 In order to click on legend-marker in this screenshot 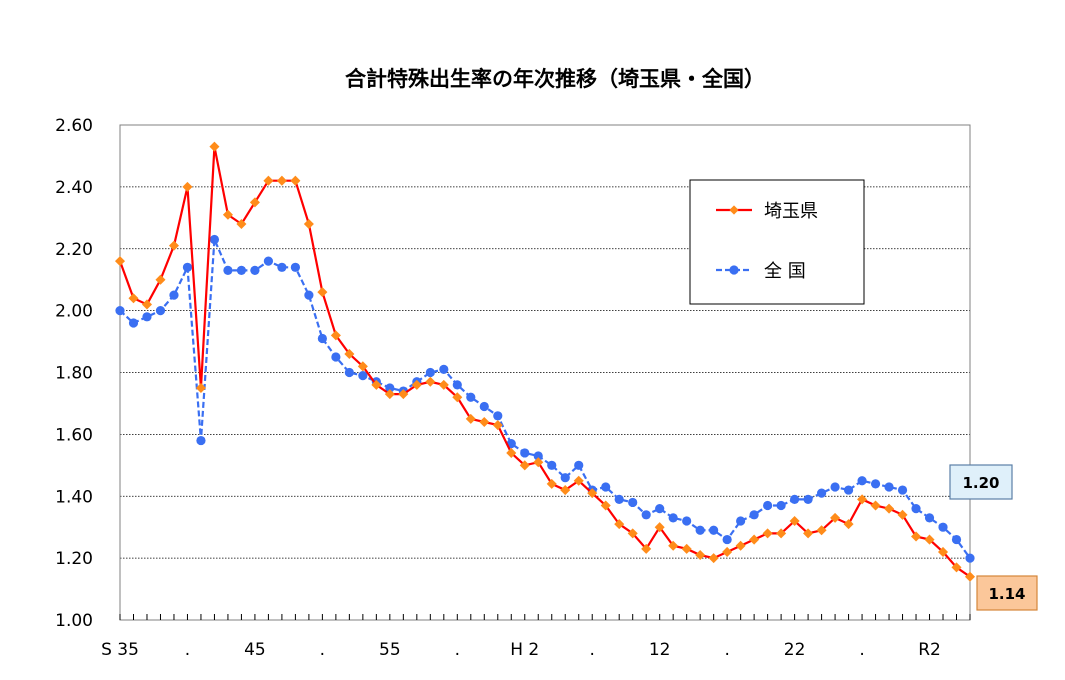, I will do `click(734, 270)`.